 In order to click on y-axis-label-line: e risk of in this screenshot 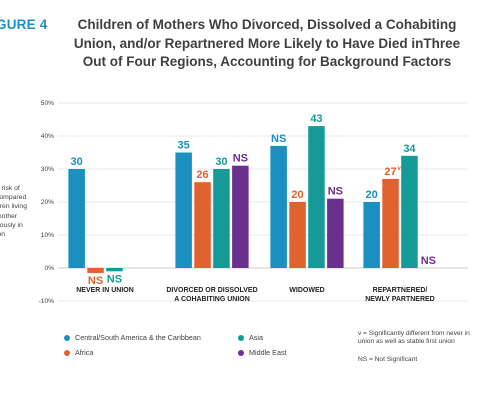, I will do `click(10, 188)`.